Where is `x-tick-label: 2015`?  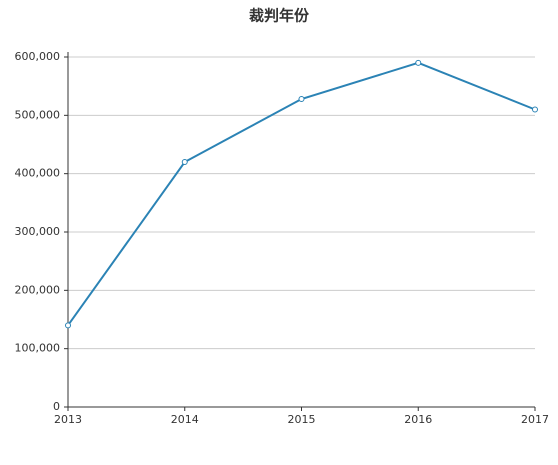 x-tick-label: 2015 is located at coordinates (302, 419).